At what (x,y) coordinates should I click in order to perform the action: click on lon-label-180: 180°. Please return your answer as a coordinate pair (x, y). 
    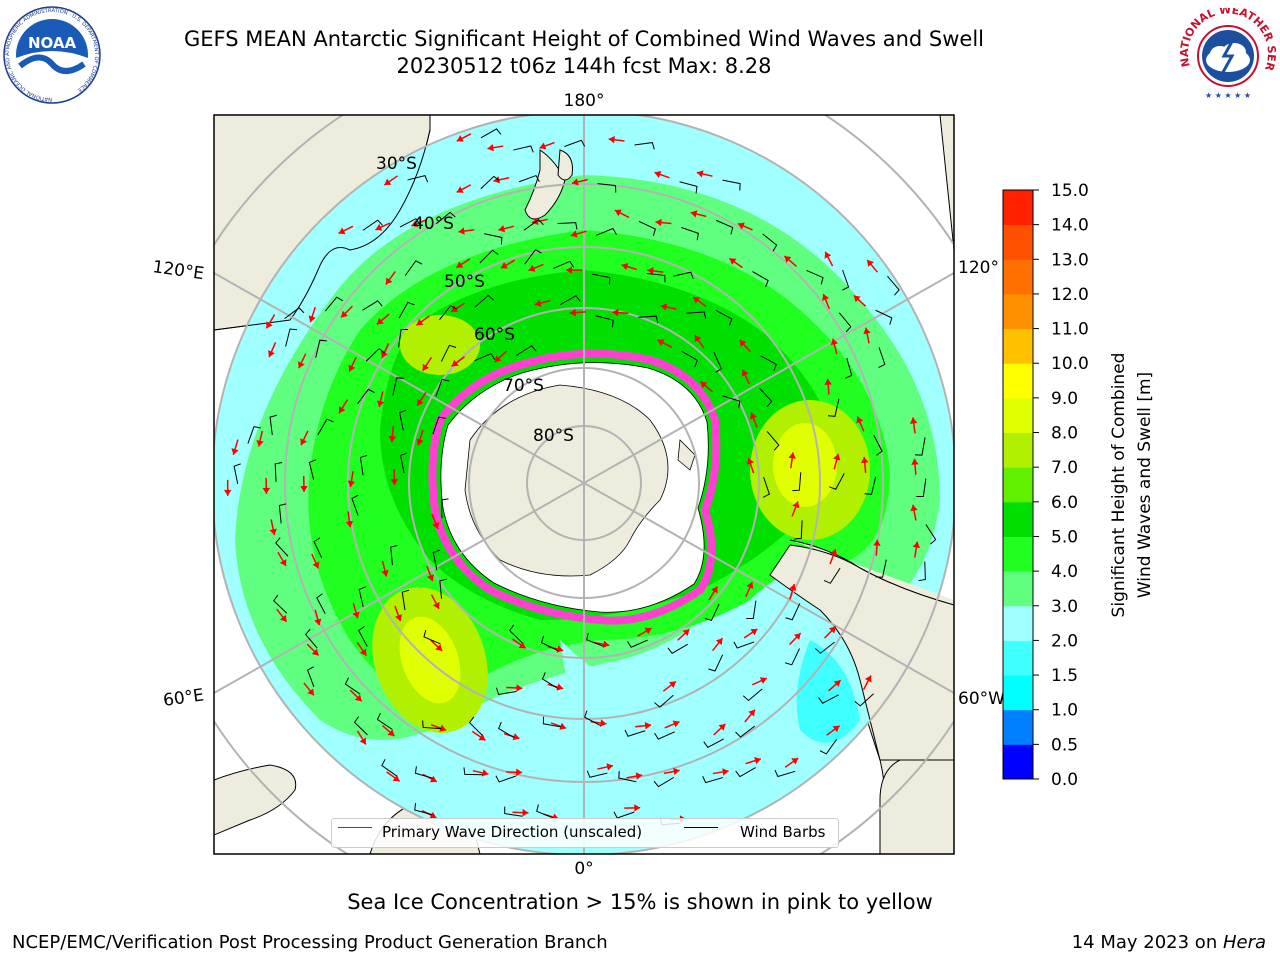
    Looking at the image, I should click on (584, 101).